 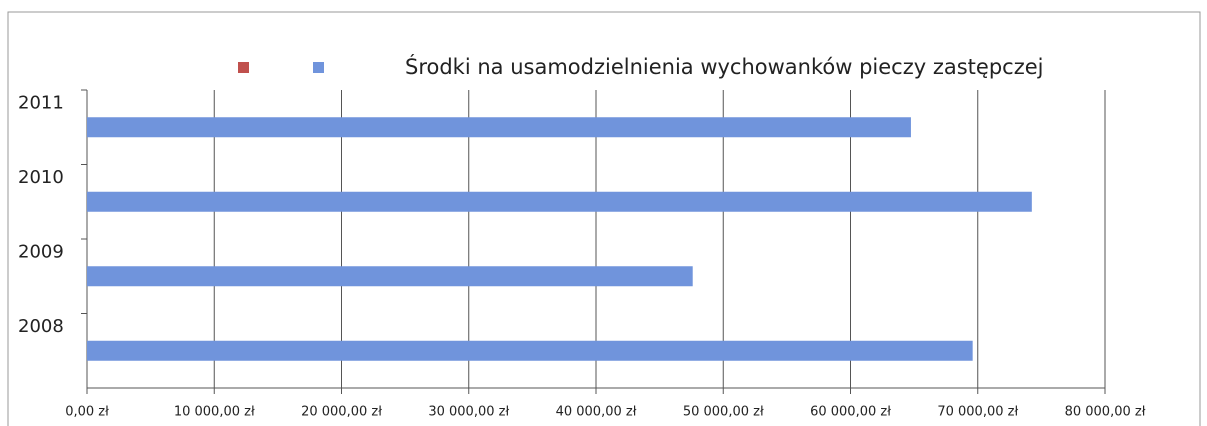 I want to click on x-tick-label: 30 000,00 zł, so click(x=468, y=412).